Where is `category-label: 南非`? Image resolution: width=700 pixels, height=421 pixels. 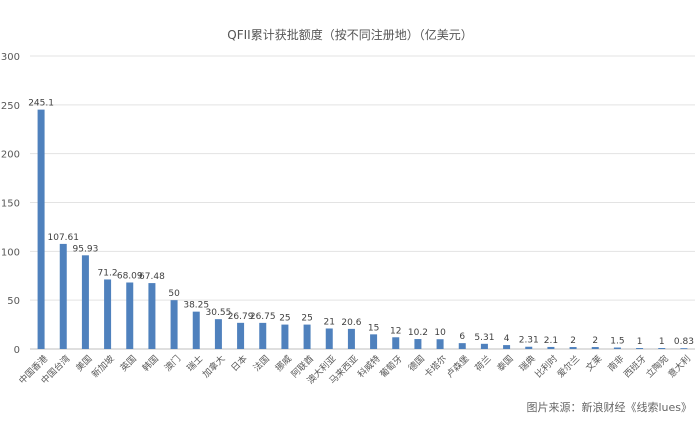
category-label: 南非 is located at coordinates (615, 363).